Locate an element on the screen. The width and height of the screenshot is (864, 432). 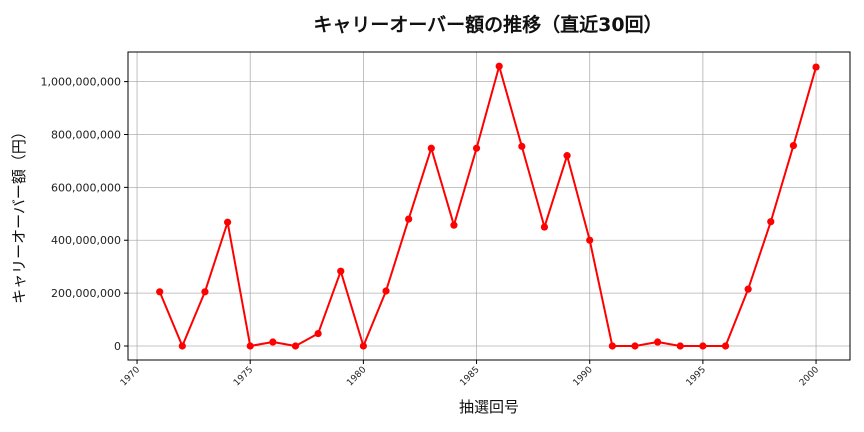
x-tick-label: 1980 is located at coordinates (356, 376).